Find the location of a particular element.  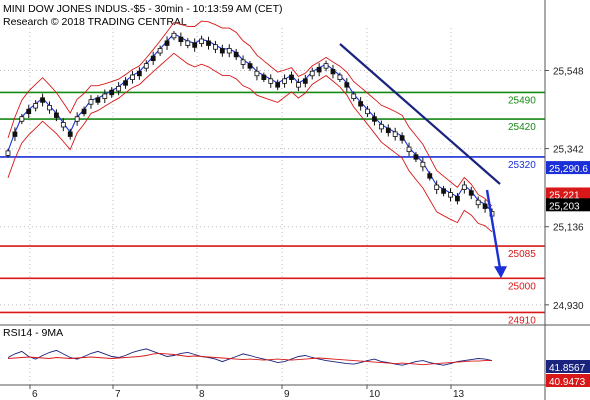

forecast-arrow-shaft is located at coordinates (493, 229).